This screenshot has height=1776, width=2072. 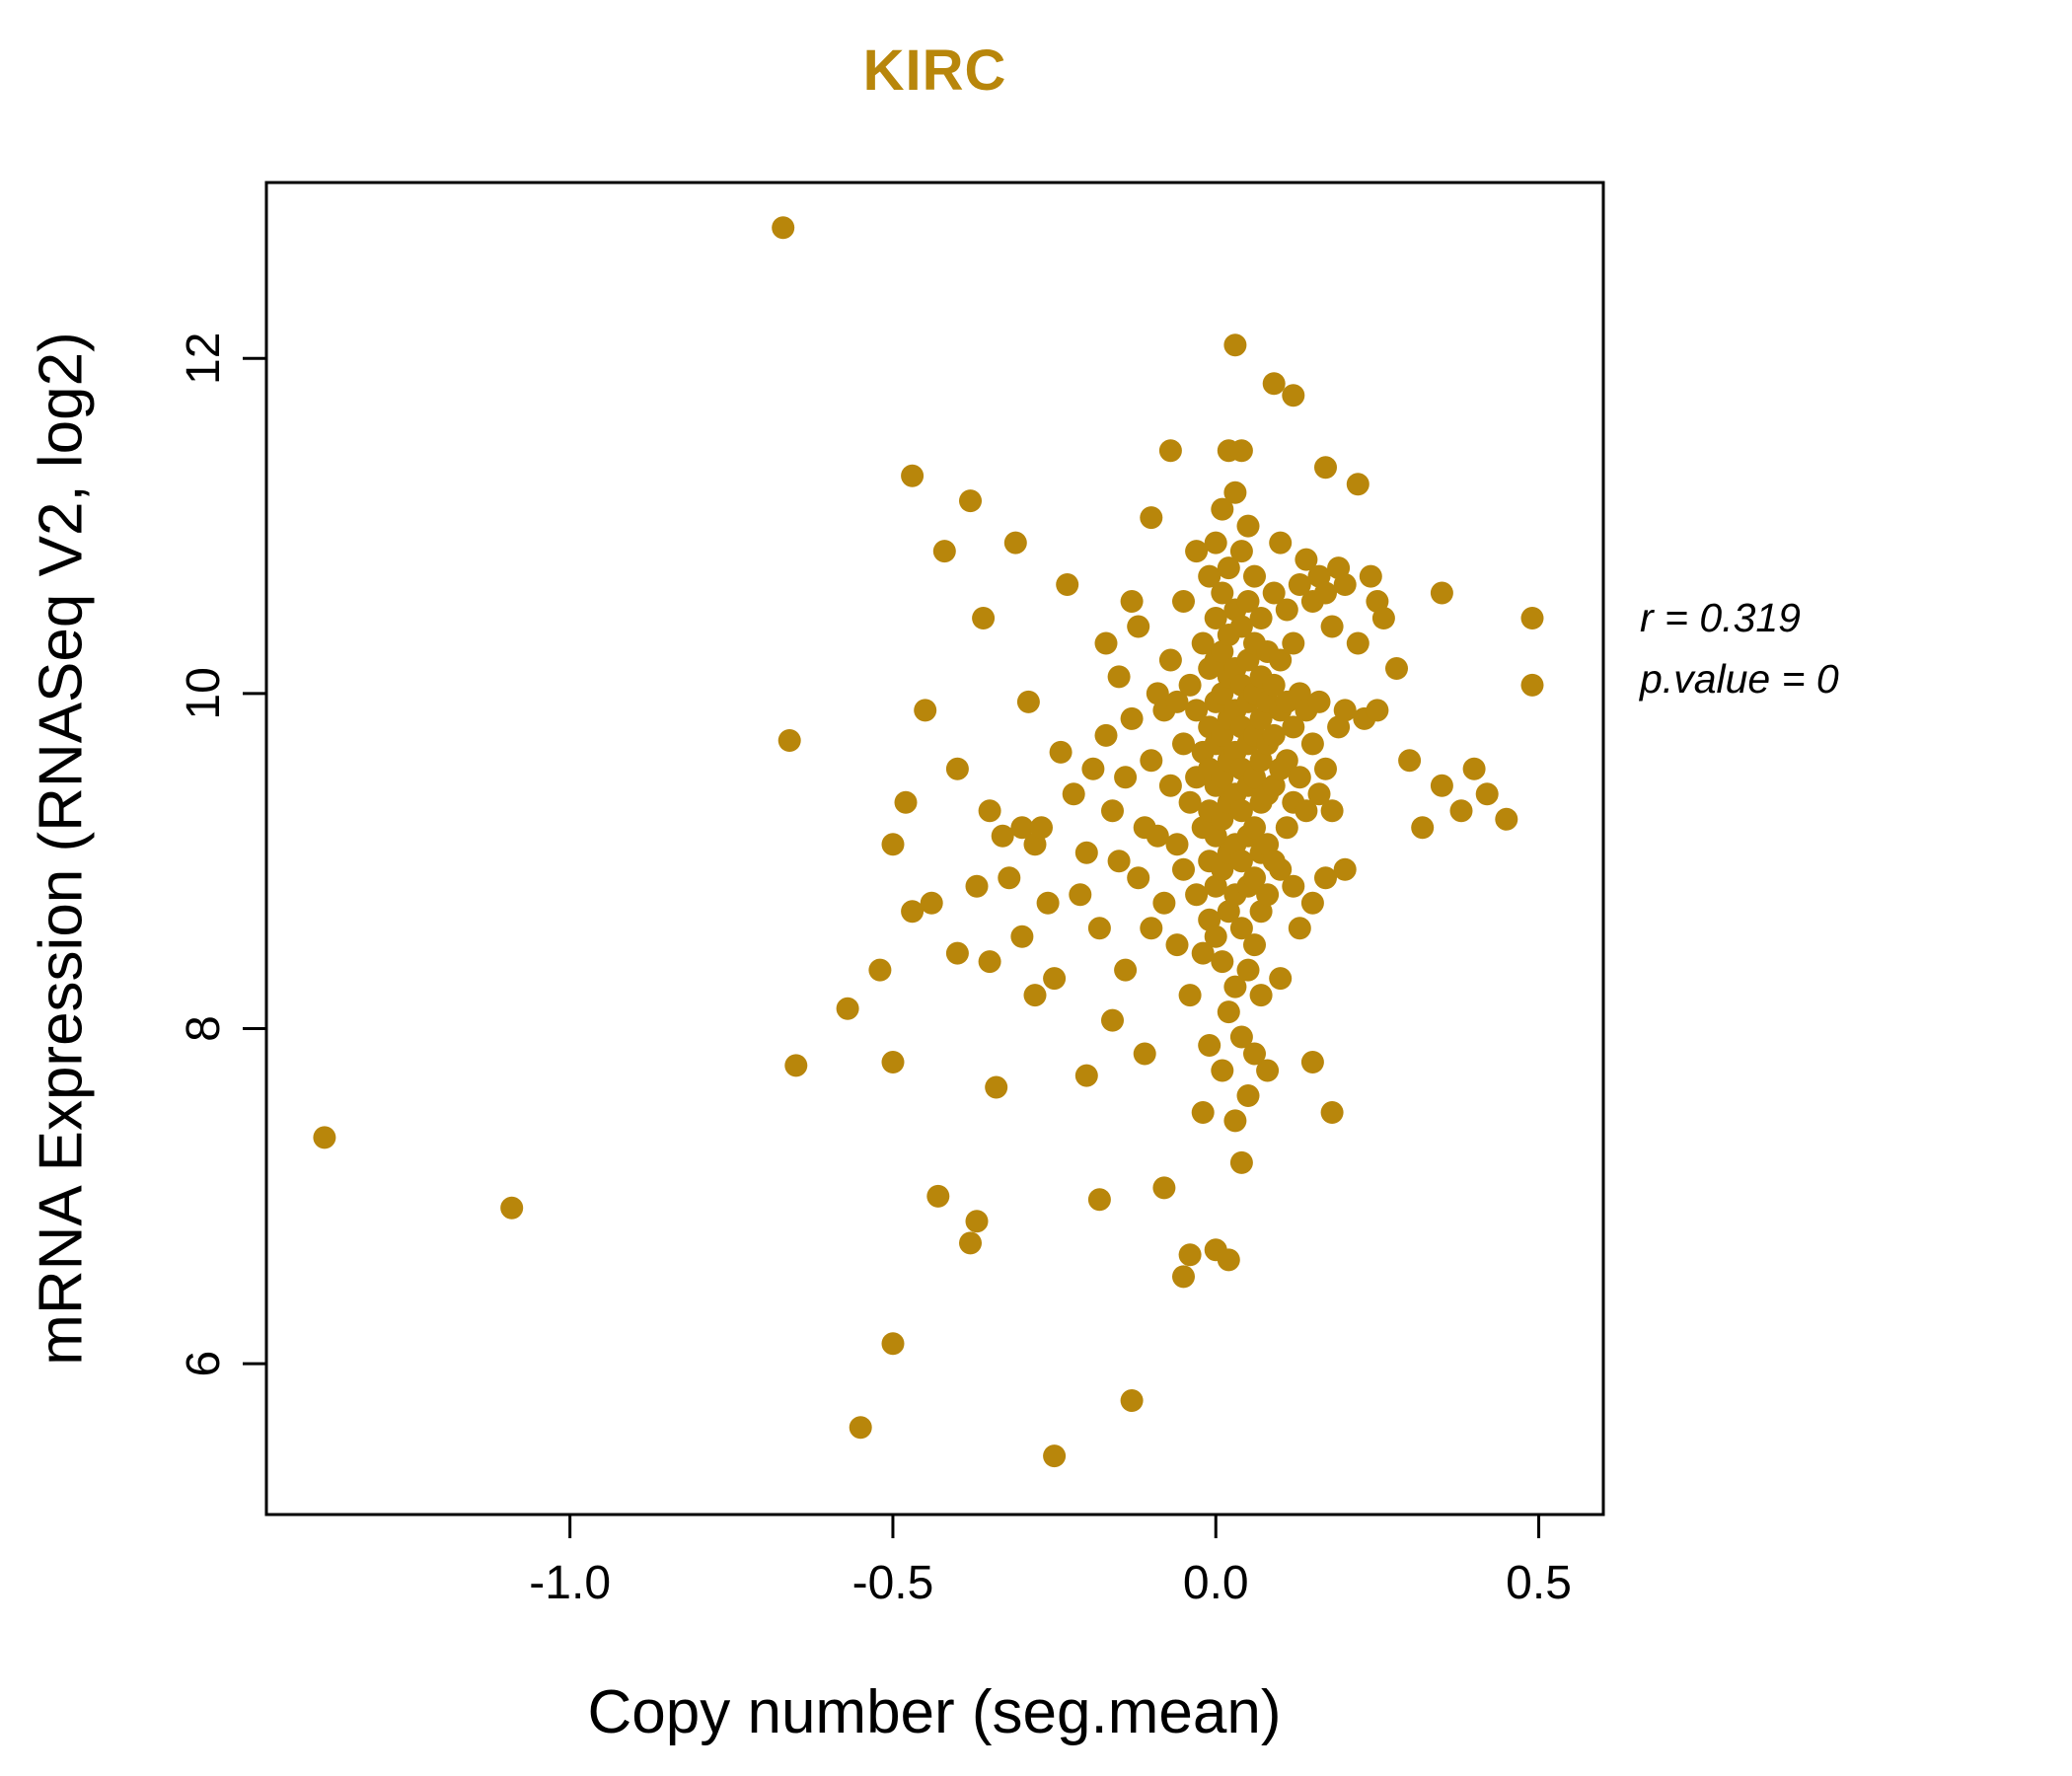 What do you see at coordinates (1216, 1583) in the screenshot?
I see `x-tick-label: 0.0` at bounding box center [1216, 1583].